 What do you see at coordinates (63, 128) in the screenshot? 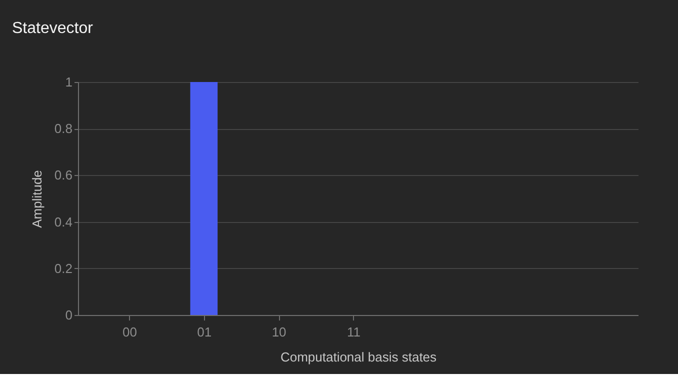
I see `y-tick-label: 0.8` at bounding box center [63, 128].